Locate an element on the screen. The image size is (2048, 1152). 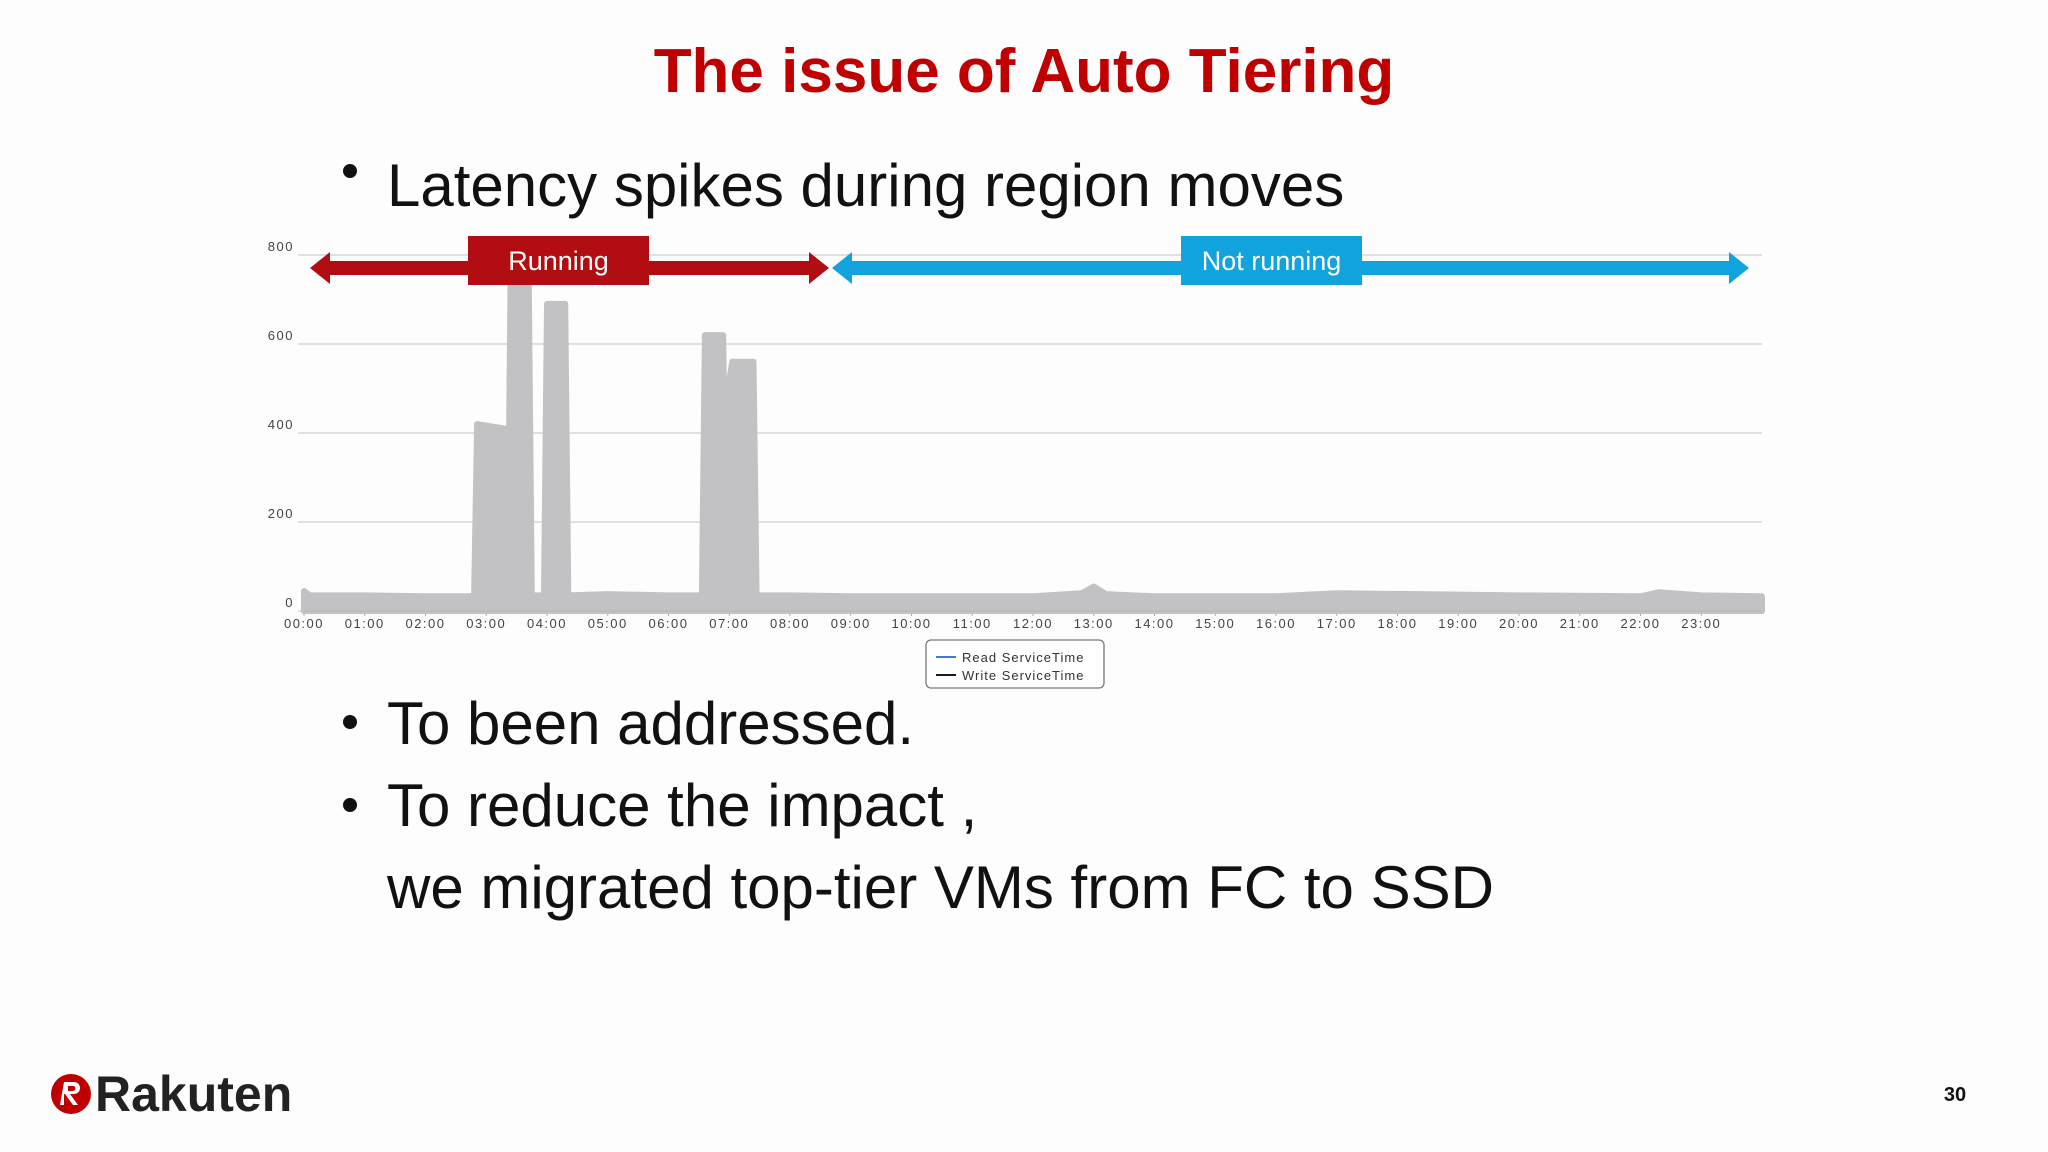
page-number: 30 is located at coordinates (1955, 1095).